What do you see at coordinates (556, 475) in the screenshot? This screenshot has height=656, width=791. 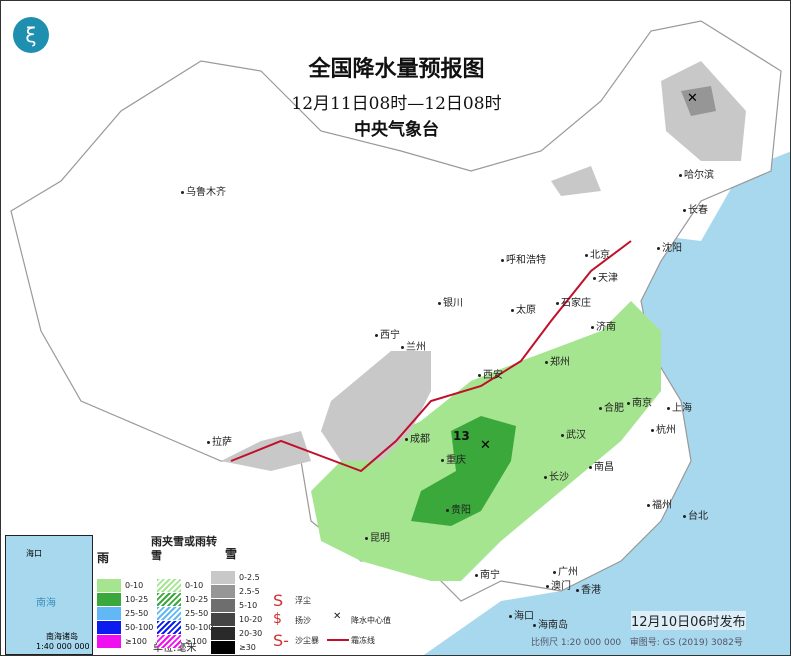 I see `city-label: 长沙` at bounding box center [556, 475].